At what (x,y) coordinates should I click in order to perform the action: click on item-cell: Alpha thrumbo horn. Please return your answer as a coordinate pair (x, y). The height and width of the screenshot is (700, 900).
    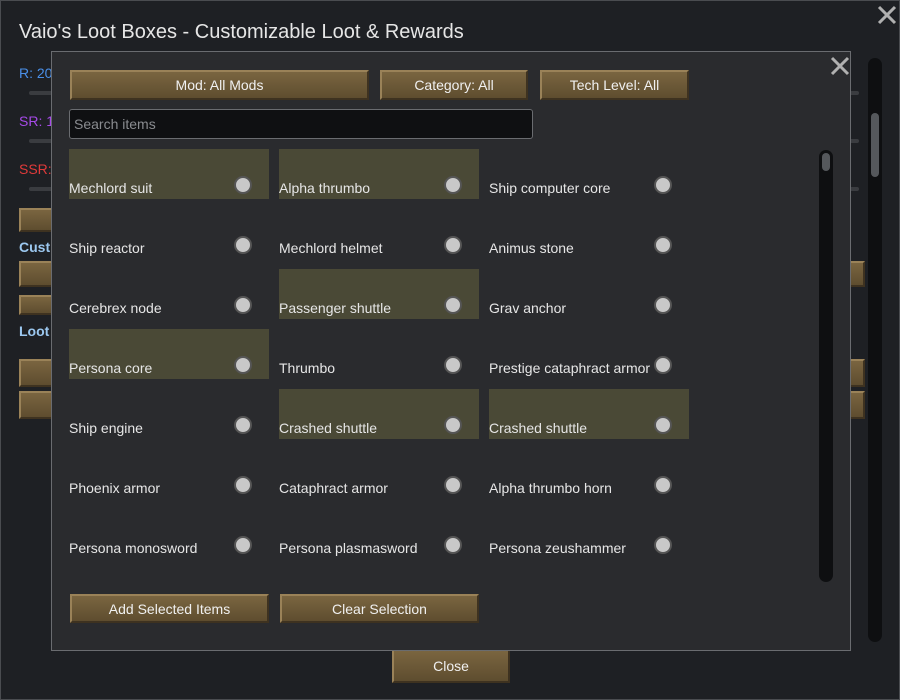
    Looking at the image, I should click on (589, 474).